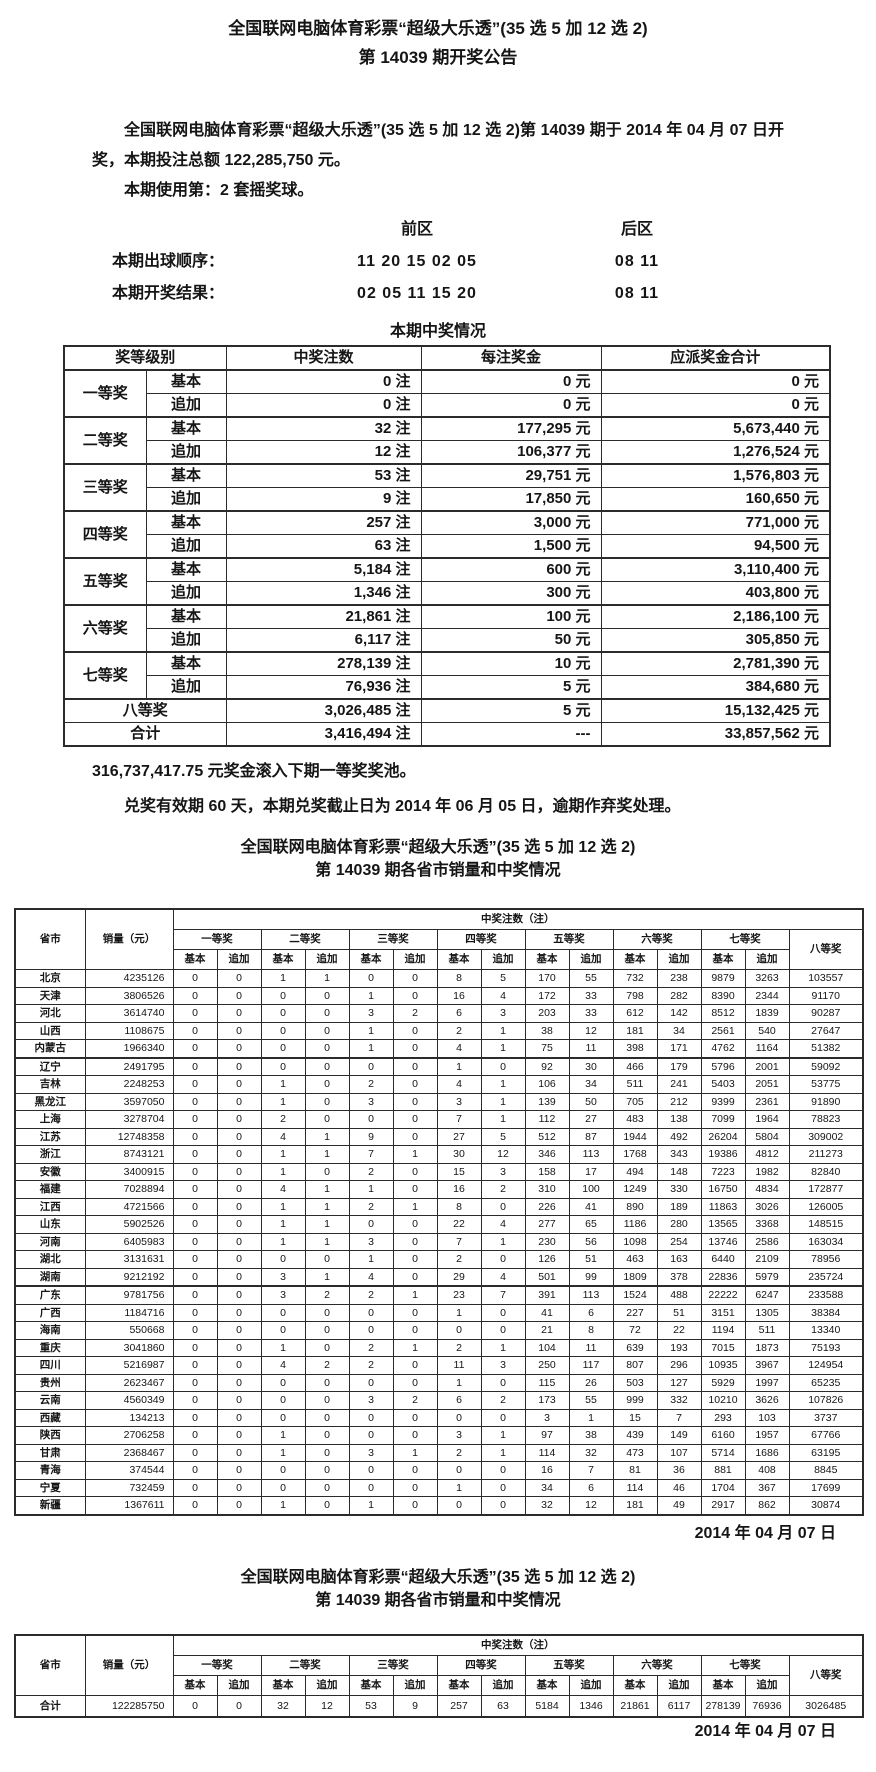 The width and height of the screenshot is (876, 1772). I want to click on announcement-title-line1: 全国联网电脑体育彩票“超级大乐透”(35 选 5 加 12 选 2), so click(438, 28).